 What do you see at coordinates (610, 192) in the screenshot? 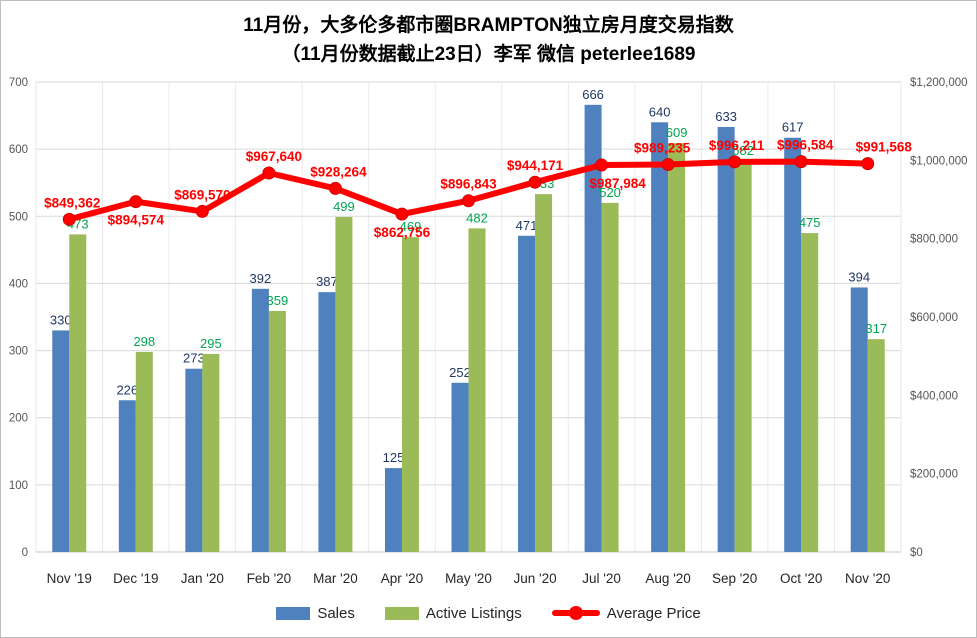
I see `bar-value-label: 520` at bounding box center [610, 192].